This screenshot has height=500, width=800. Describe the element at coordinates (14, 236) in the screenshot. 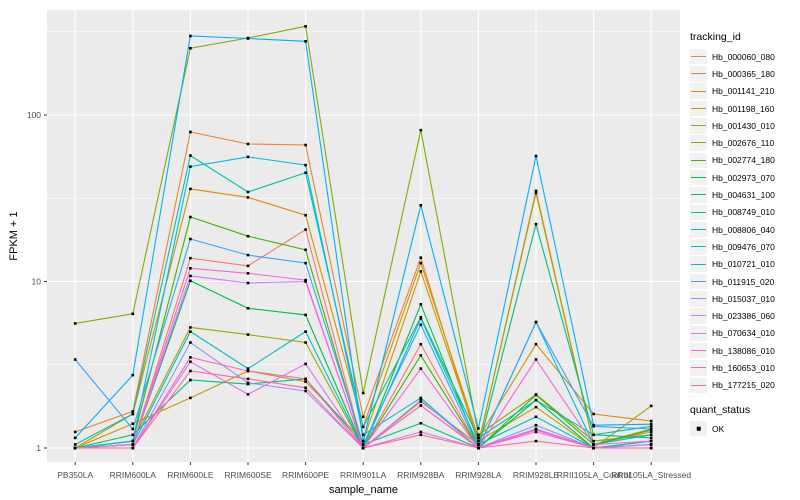

I see `y-axis-title: FPKM + 1` at that location.